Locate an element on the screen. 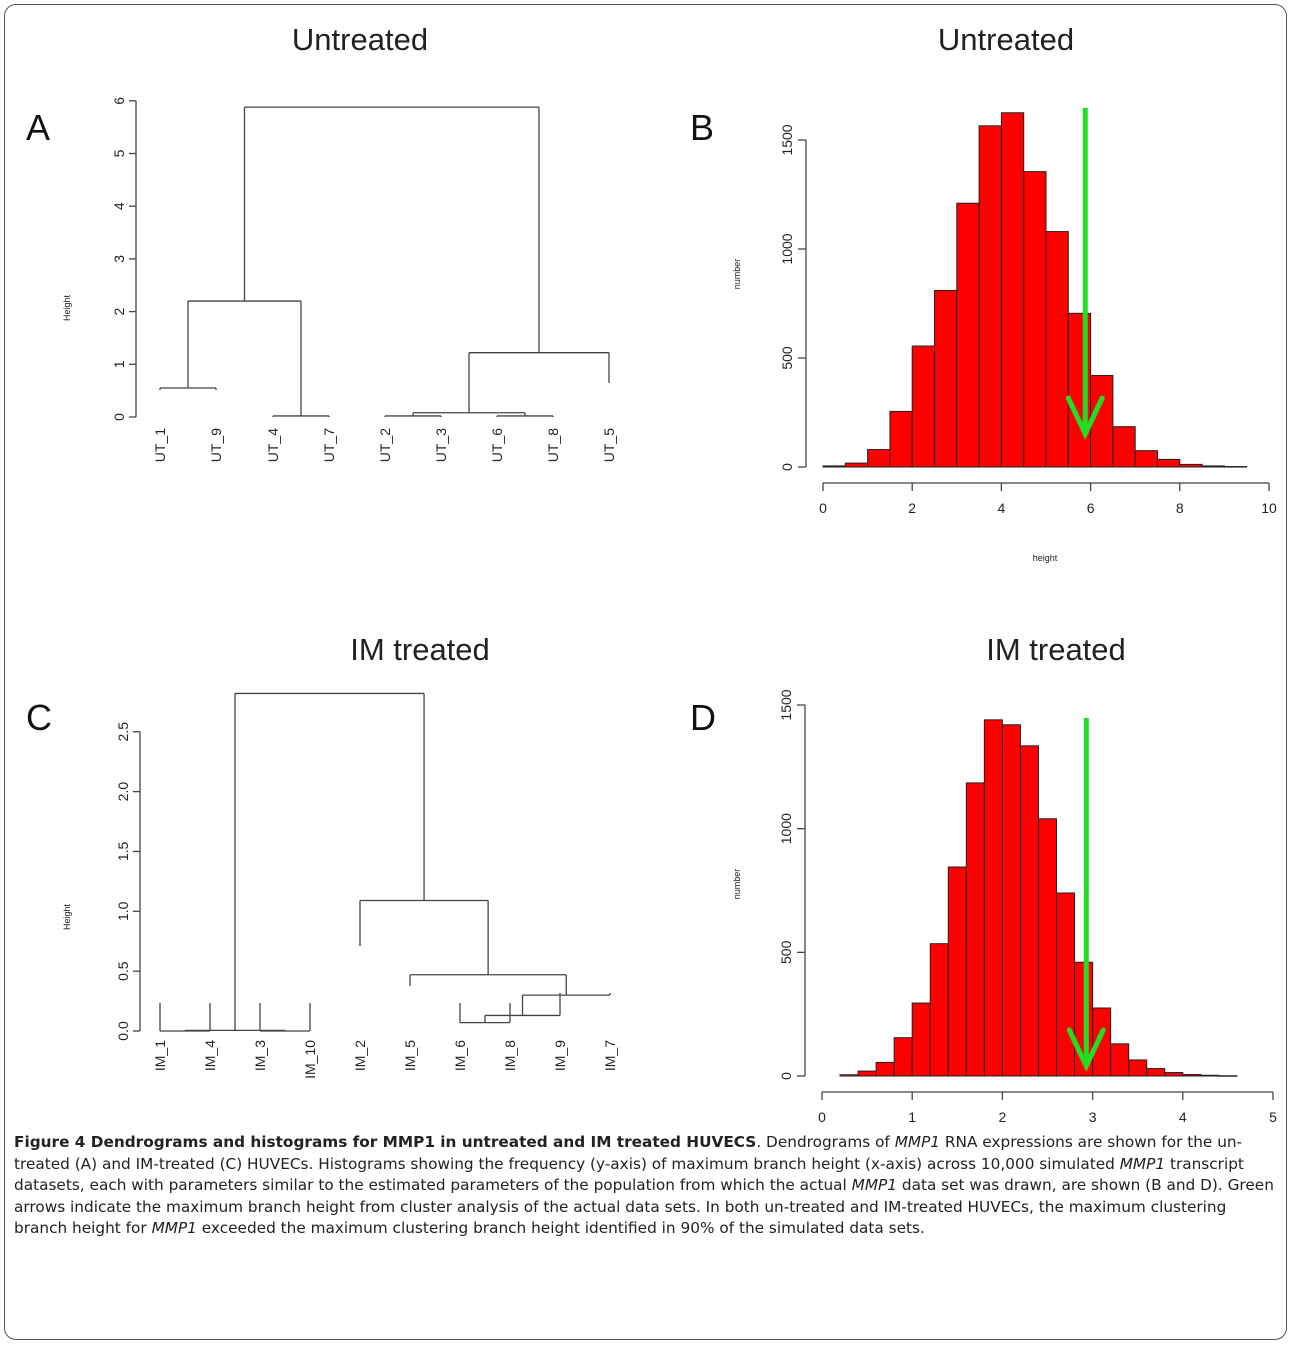 Image resolution: width=1293 pixels, height=1346 pixels. panel-c-y-axis: 0.0 0.5 1.0 1.5 2.0 2.5 is located at coordinates (128, 881).